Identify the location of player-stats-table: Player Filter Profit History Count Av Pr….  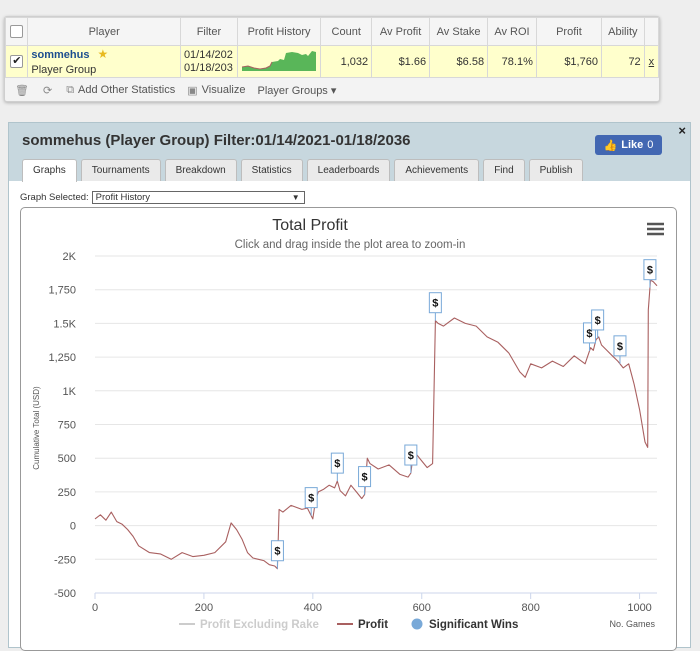
(332, 47).